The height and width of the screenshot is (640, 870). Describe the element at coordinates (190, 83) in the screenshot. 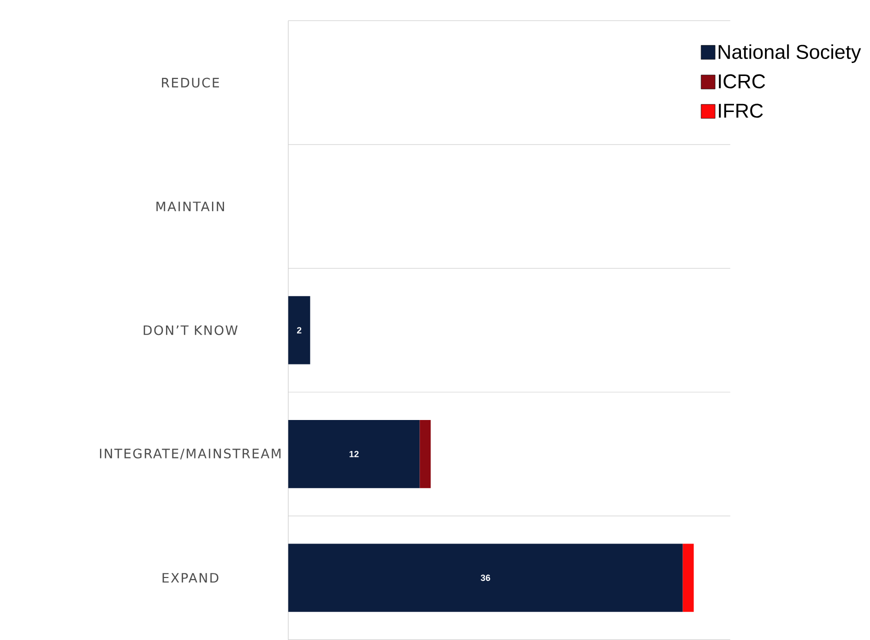

I see `y-tick-label: REDUCE` at that location.